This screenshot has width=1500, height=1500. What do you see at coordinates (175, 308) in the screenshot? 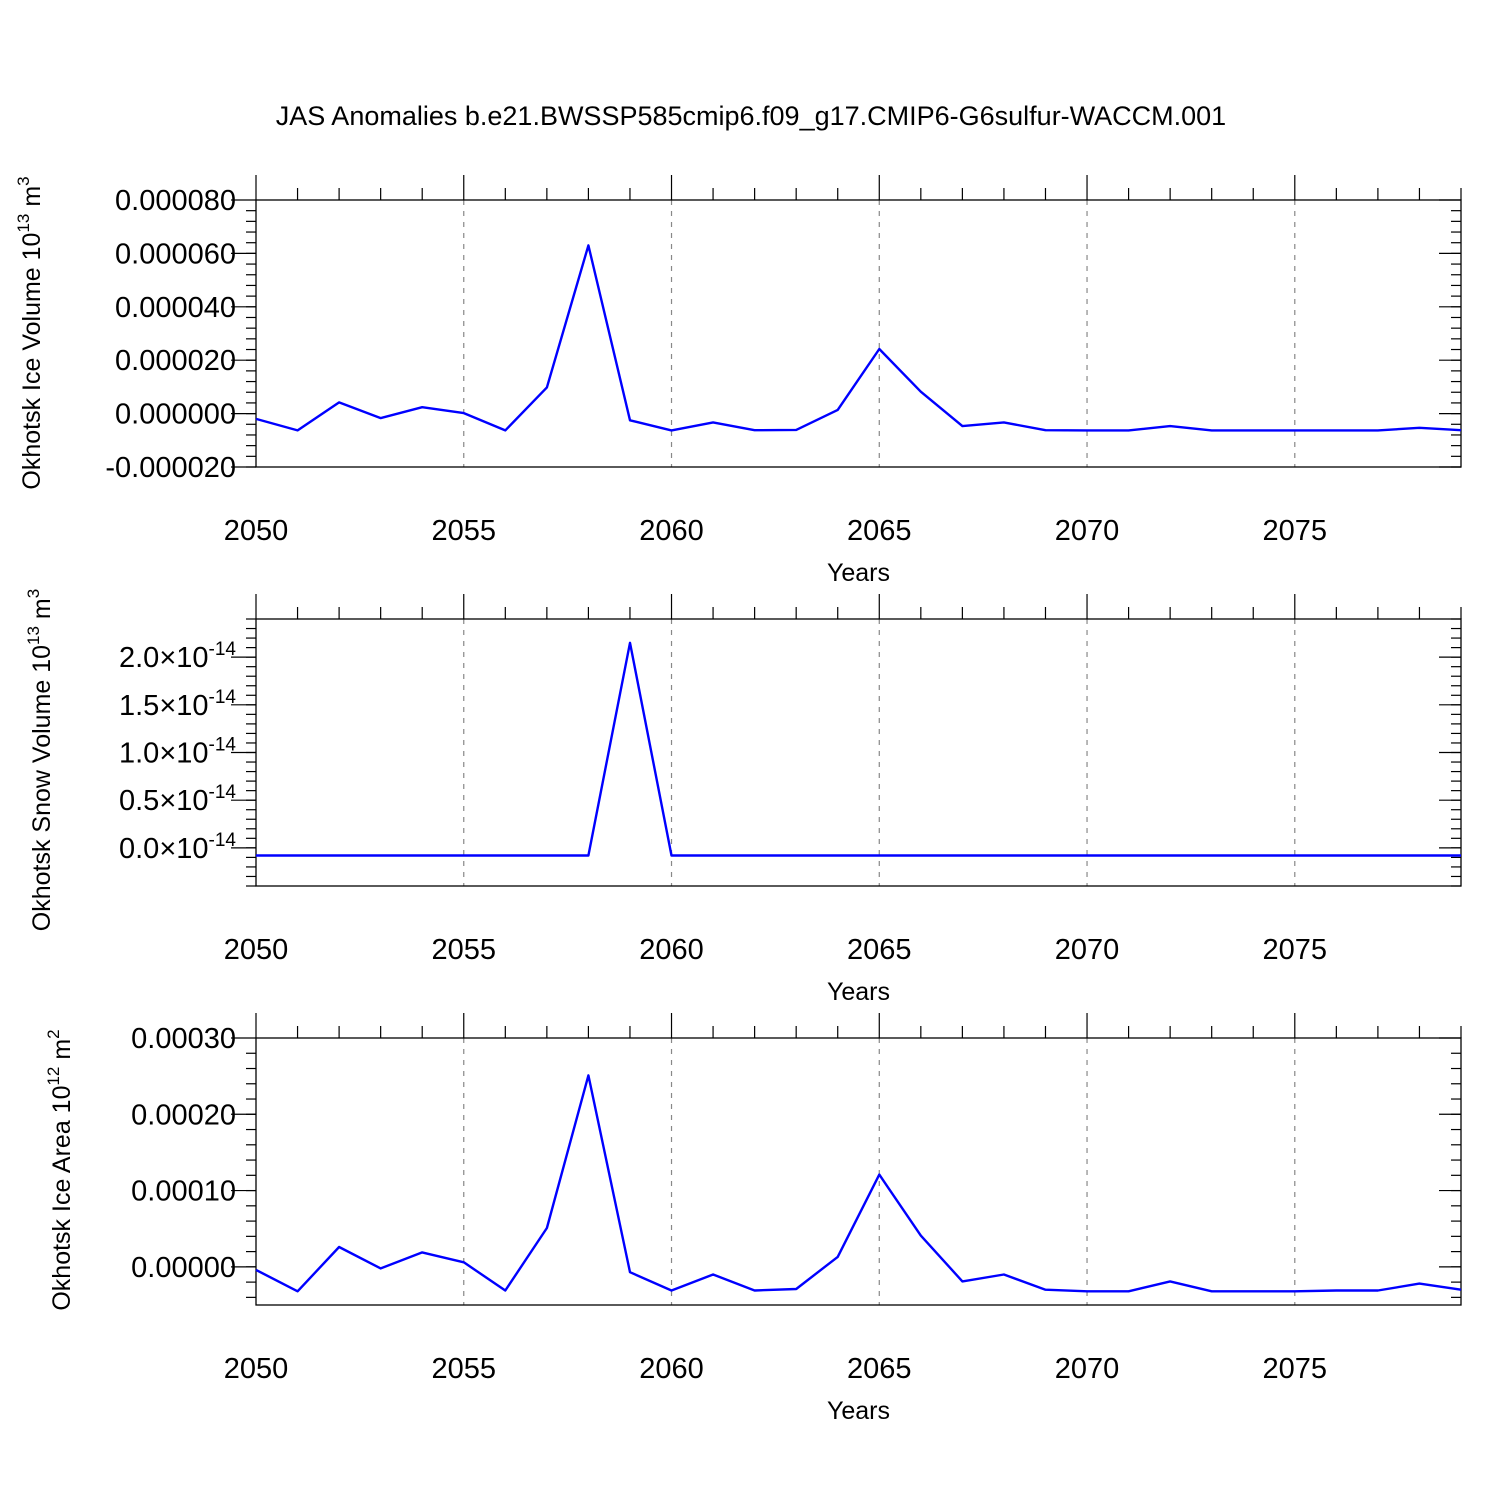
I see `y-tick-label: 0.000040` at bounding box center [175, 308].